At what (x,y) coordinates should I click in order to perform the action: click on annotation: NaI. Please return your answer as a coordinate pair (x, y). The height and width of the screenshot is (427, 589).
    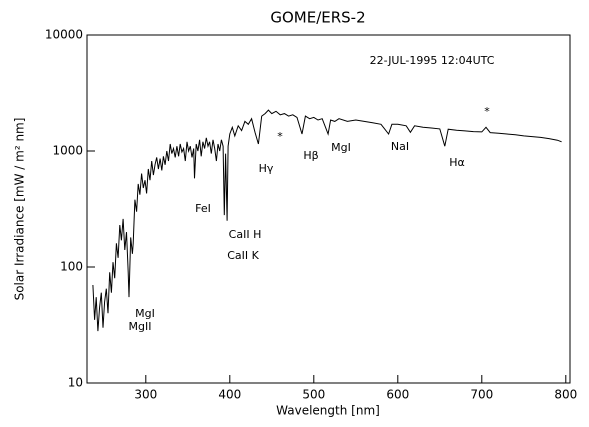
    Looking at the image, I should click on (400, 146).